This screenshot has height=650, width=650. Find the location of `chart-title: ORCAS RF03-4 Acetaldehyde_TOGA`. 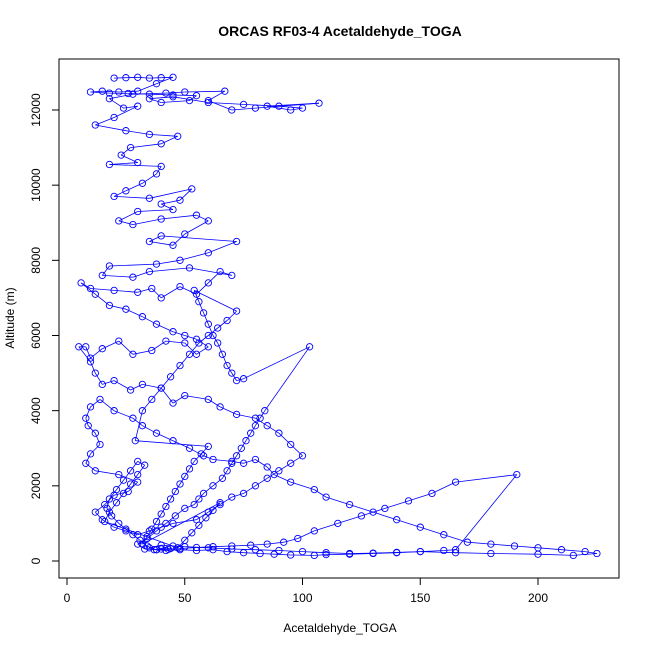

chart-title: ORCAS RF03-4 Acetaldehyde_TOGA is located at coordinates (340, 31).